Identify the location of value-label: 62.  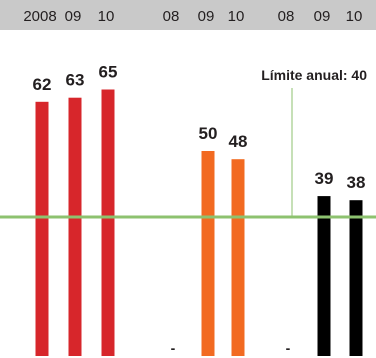
(42, 84).